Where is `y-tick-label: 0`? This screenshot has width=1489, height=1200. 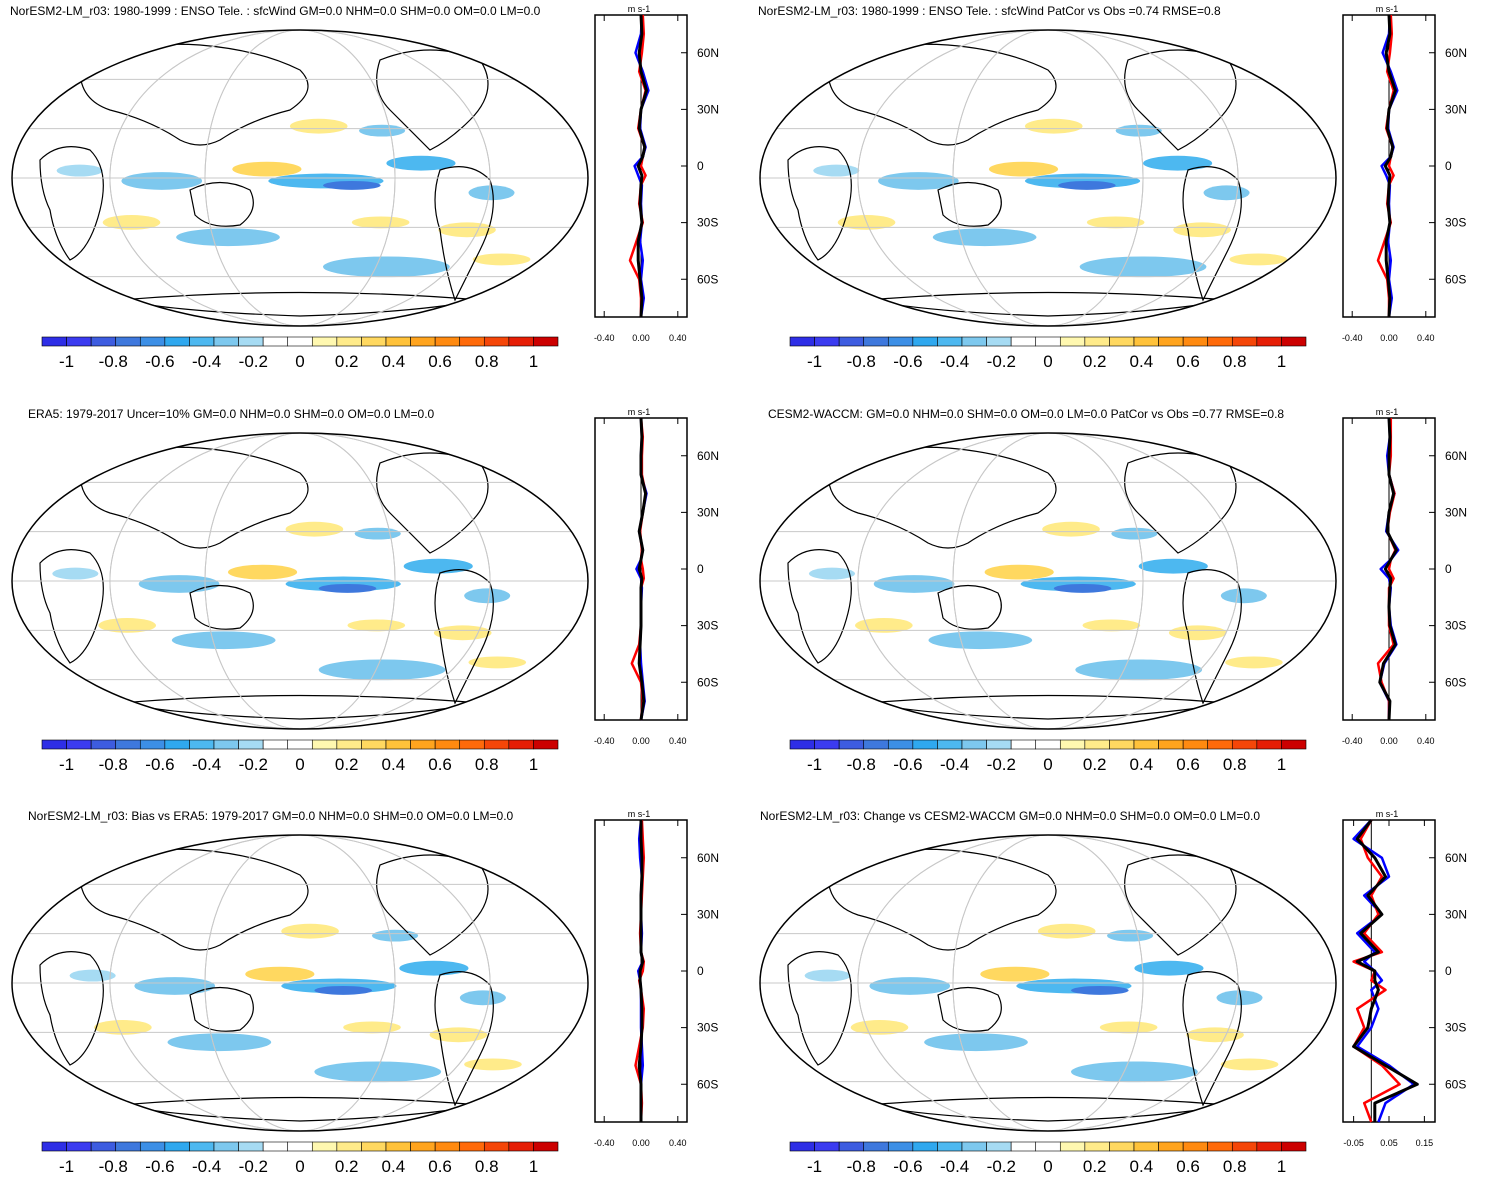
y-tick-label: 0 is located at coordinates (700, 569).